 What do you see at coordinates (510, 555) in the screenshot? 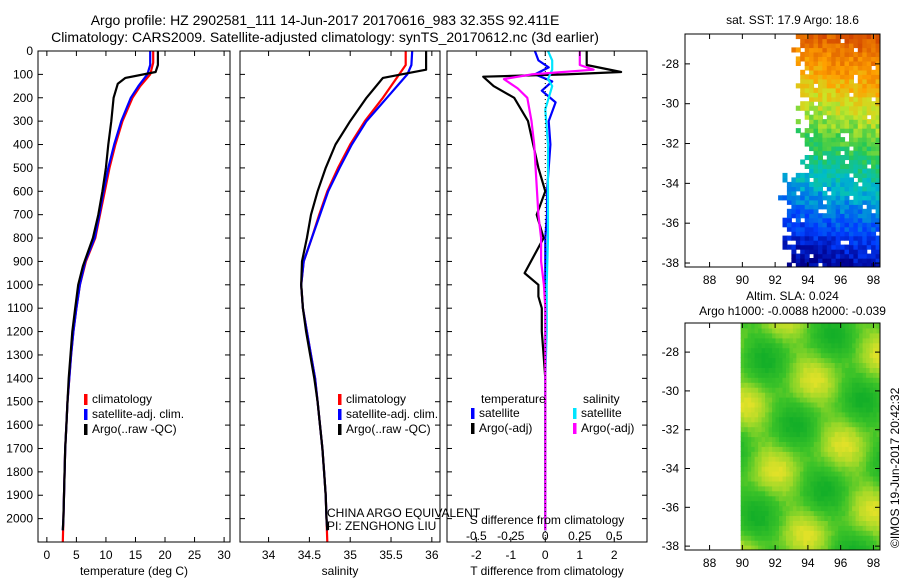
I see `difference-xtick-label: -1` at bounding box center [510, 555].